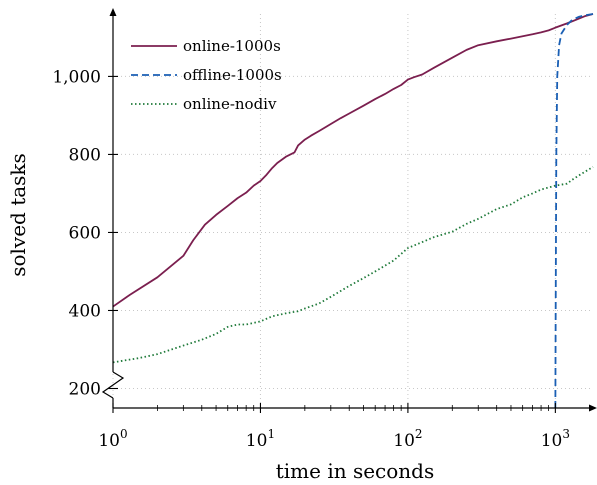  Describe the element at coordinates (232, 46) in the screenshot. I see `legend-label-online-1000s: online-1000s` at that location.